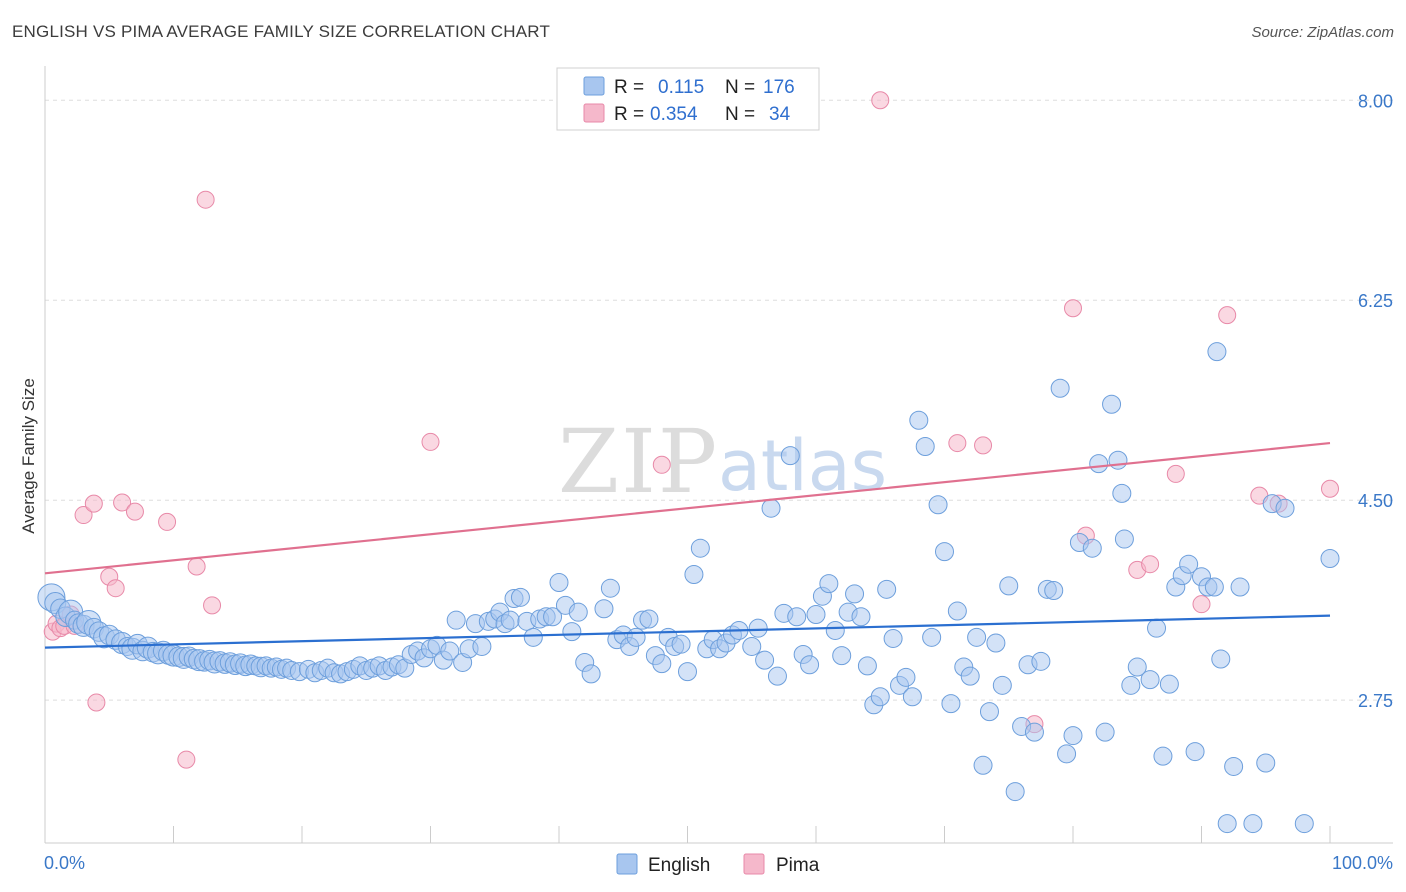 Image resolution: width=1406 pixels, height=892 pixels. Describe the element at coordinates (740, 114) in the screenshot. I see `legend-pima-n-label: N =` at that location.